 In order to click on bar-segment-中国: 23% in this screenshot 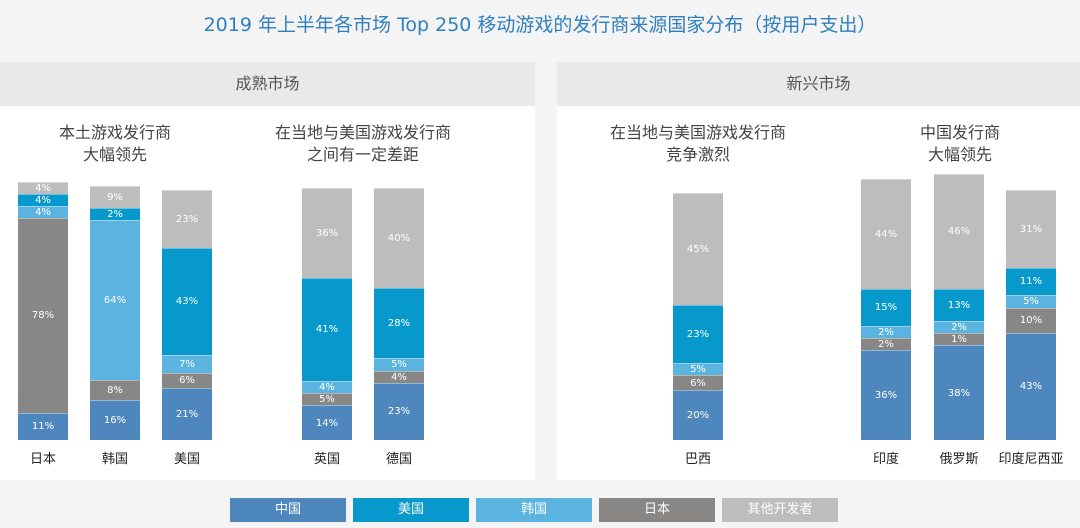, I will do `click(399, 411)`.